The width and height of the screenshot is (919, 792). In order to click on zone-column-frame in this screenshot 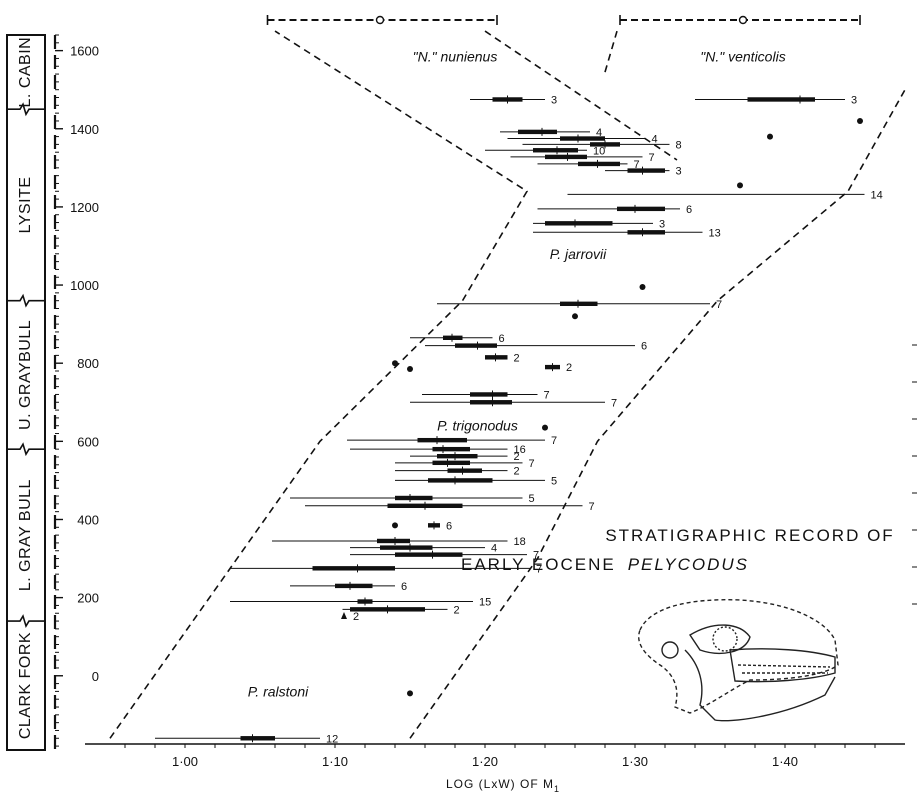, I will do `click(26, 392)`.